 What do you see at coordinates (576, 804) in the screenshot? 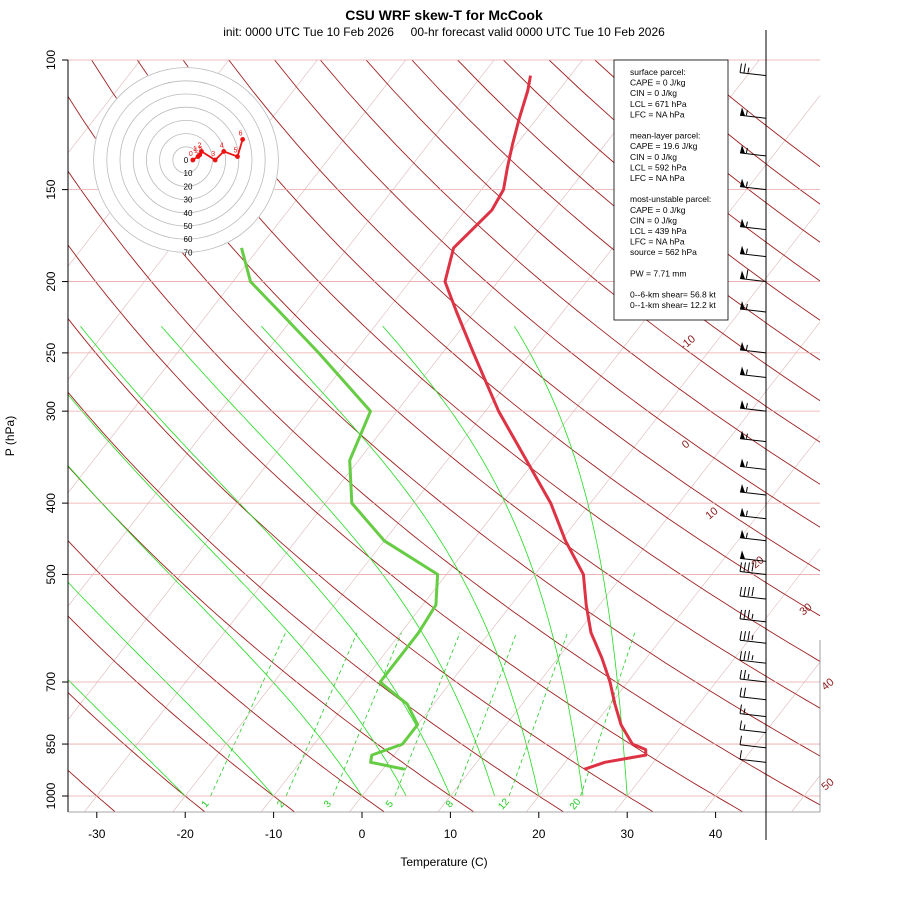
I see `mixing-ratio-label: 20` at bounding box center [576, 804].